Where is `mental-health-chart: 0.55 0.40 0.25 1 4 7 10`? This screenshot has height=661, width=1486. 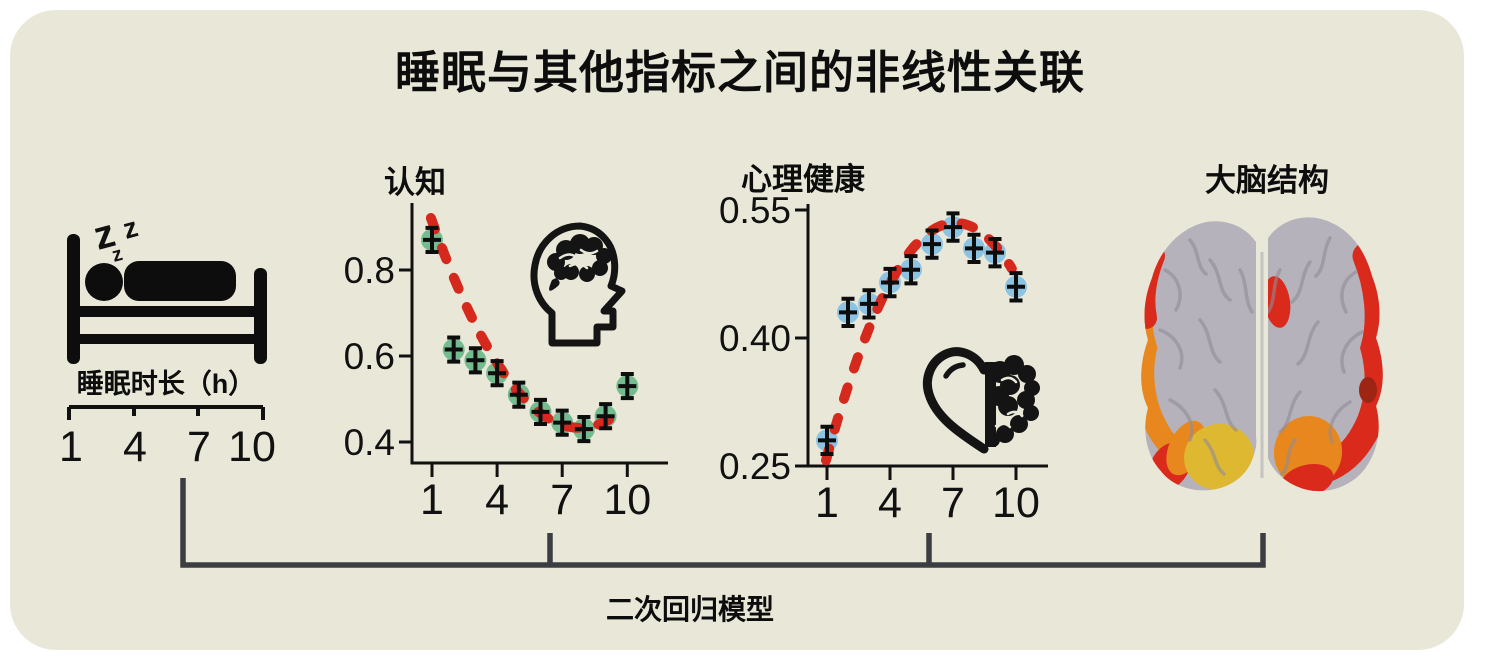 mental-health-chart: 0.55 0.40 0.25 1 4 7 10 is located at coordinates (883, 358).